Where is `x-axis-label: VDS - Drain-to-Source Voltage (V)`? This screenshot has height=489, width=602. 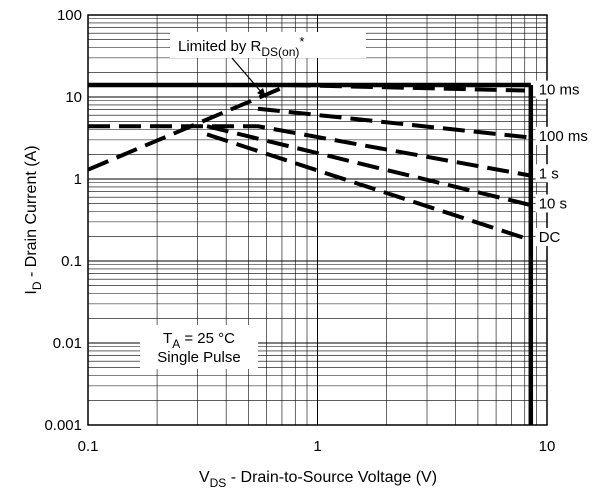 x-axis-label: VDS - Drain-to-Source Voltage (V) is located at coordinates (318, 479).